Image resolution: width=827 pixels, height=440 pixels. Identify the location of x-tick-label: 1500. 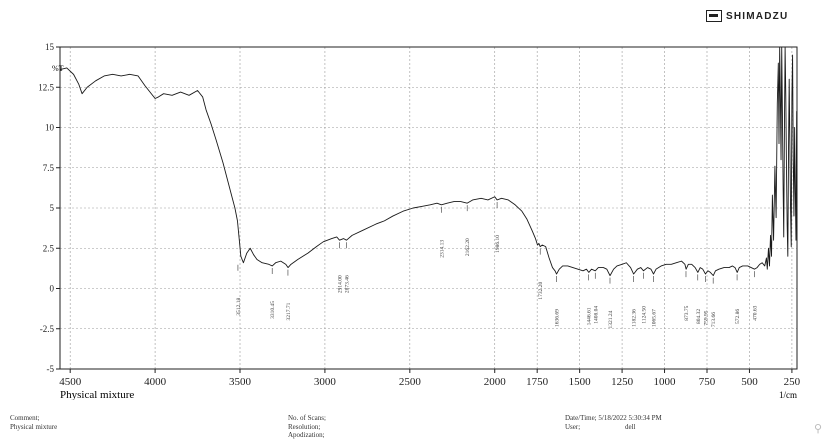
(580, 382).